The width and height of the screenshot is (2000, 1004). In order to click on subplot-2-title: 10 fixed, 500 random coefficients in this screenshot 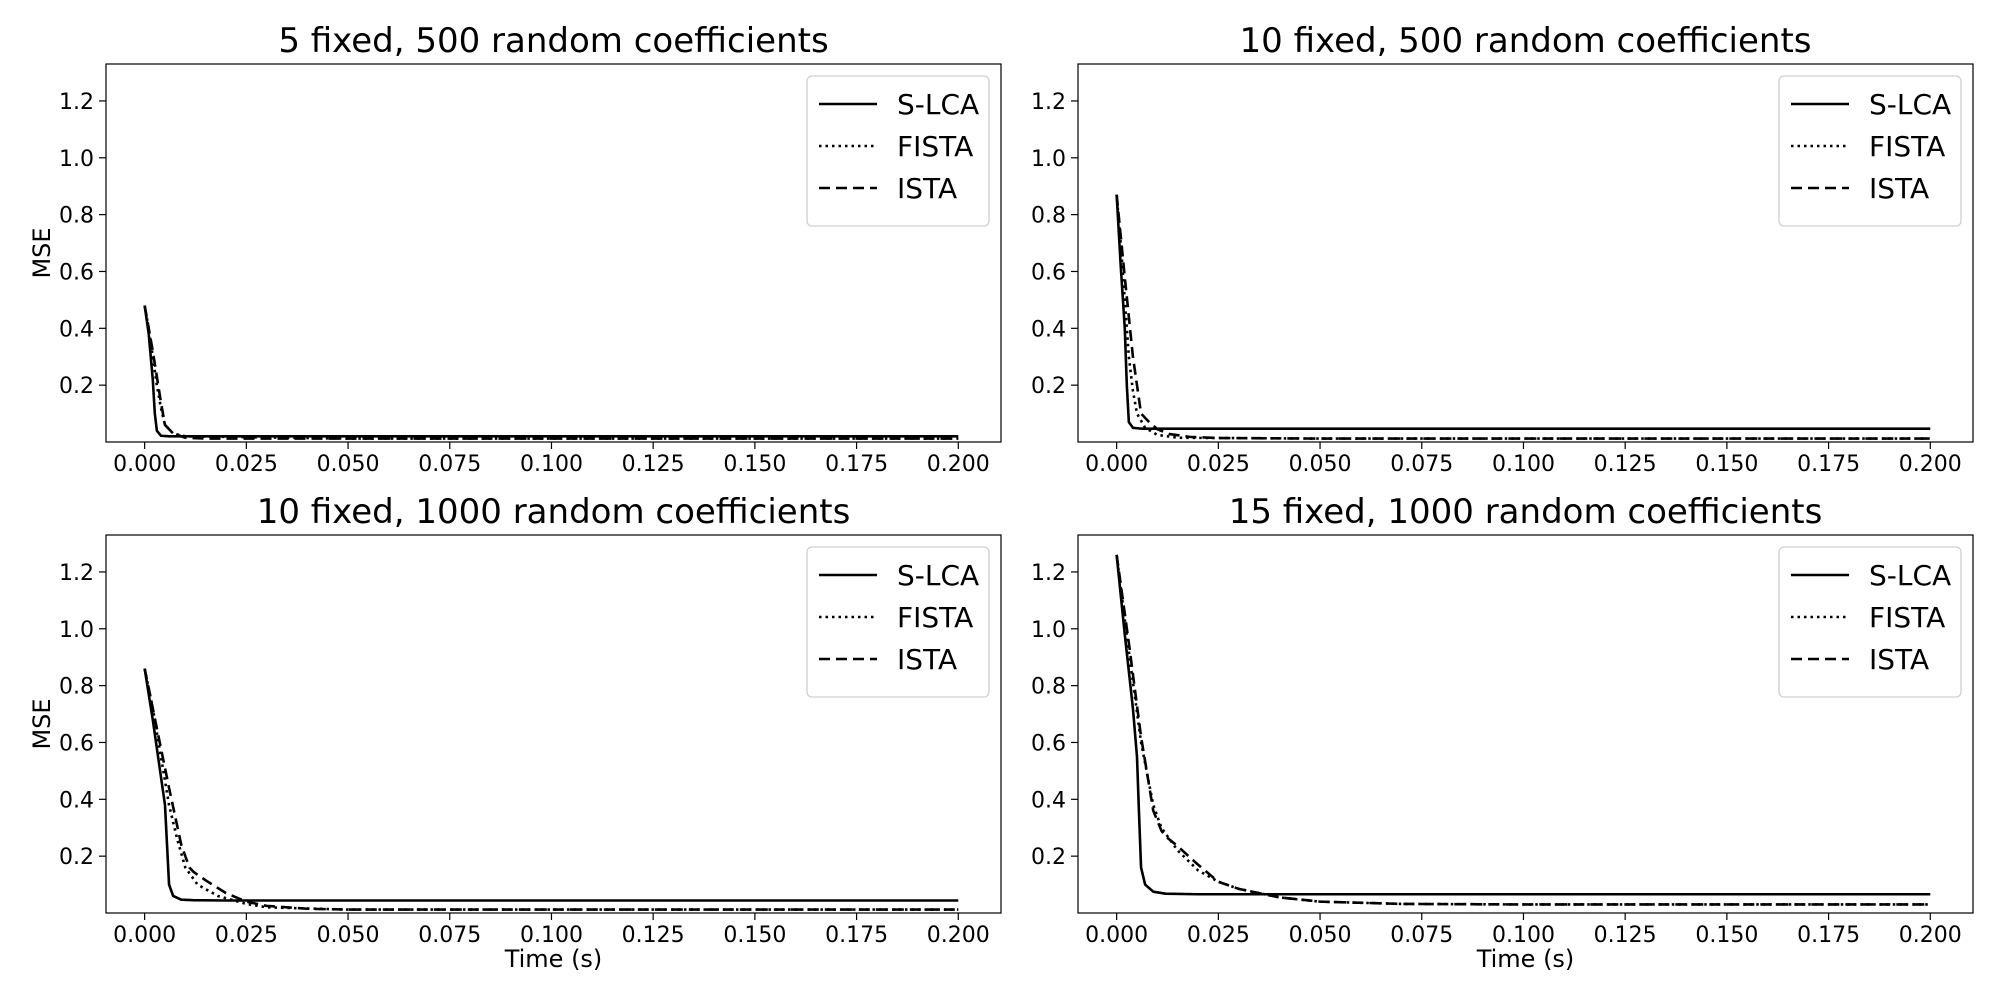, I will do `click(1526, 41)`.